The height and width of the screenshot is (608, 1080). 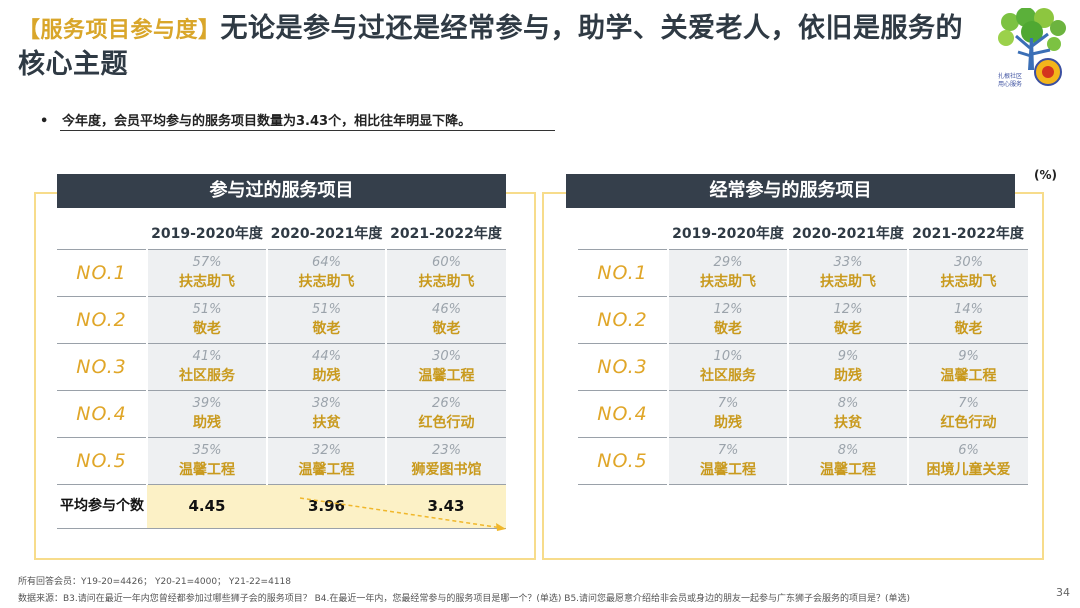 I want to click on table-row: NO.3 41% 社区服务 44% 助残 30% 温馨工程, so click(x=281, y=367).